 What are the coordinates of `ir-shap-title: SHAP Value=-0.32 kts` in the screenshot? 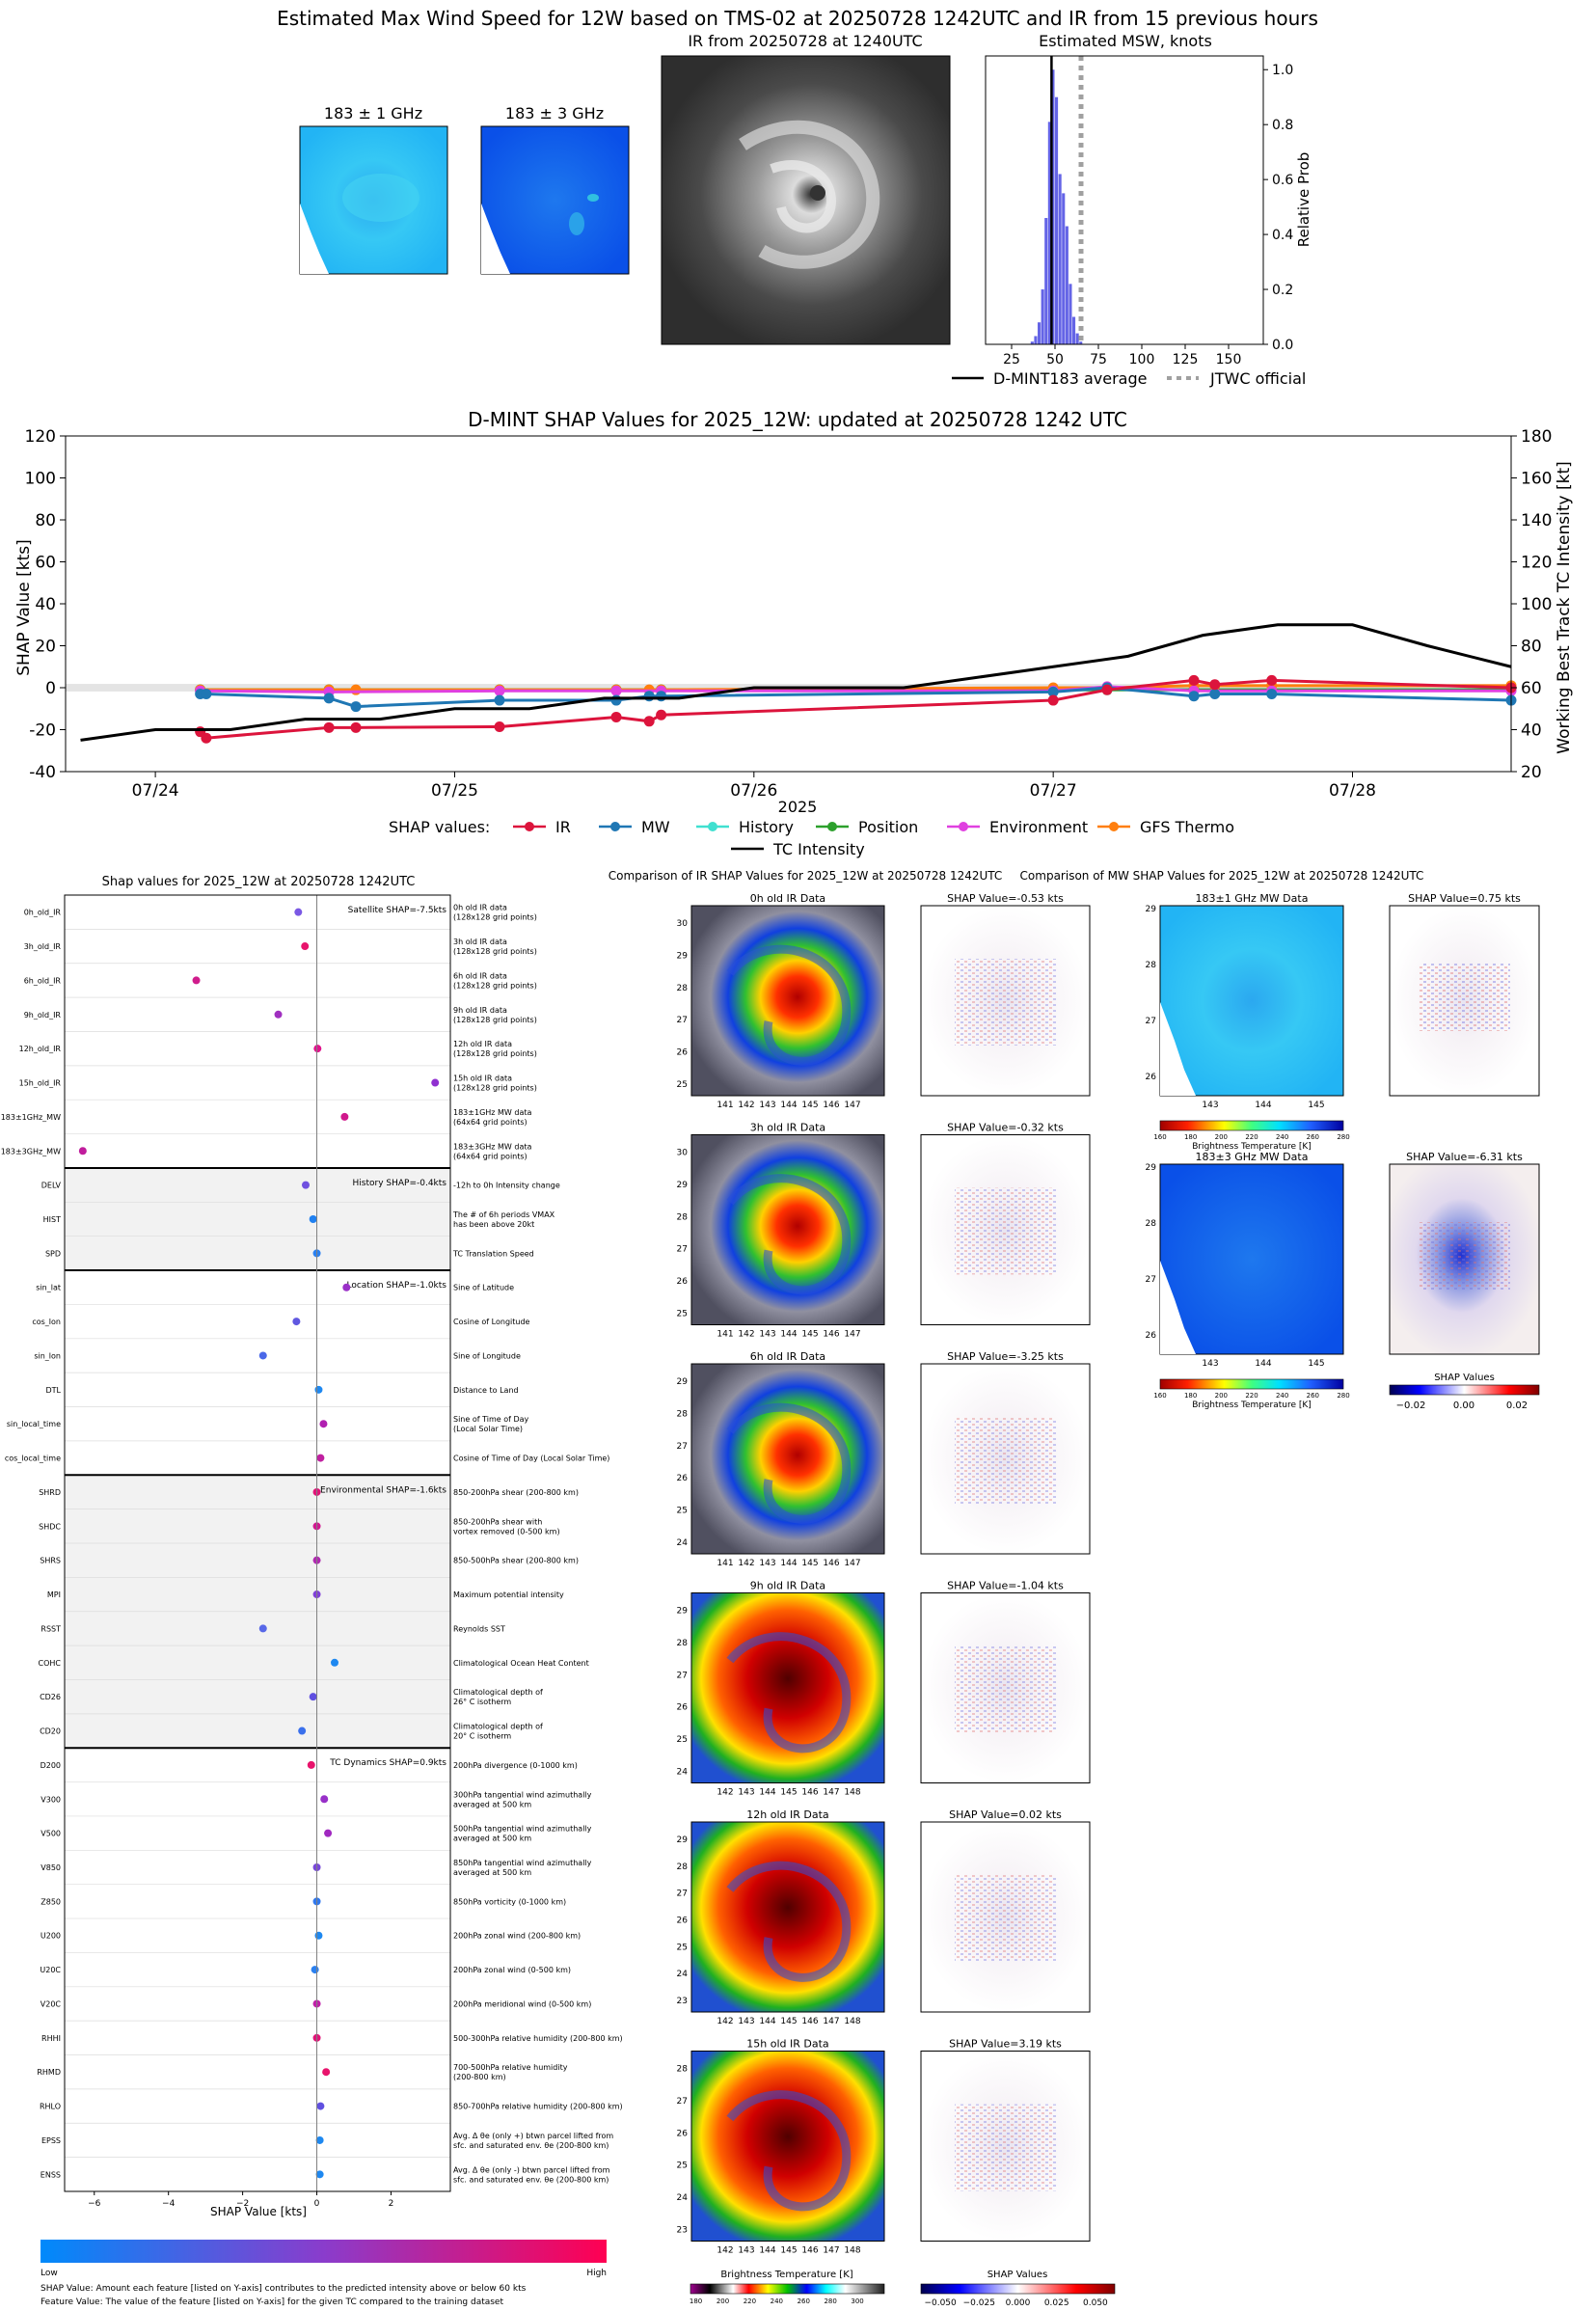 It's located at (1005, 1128).